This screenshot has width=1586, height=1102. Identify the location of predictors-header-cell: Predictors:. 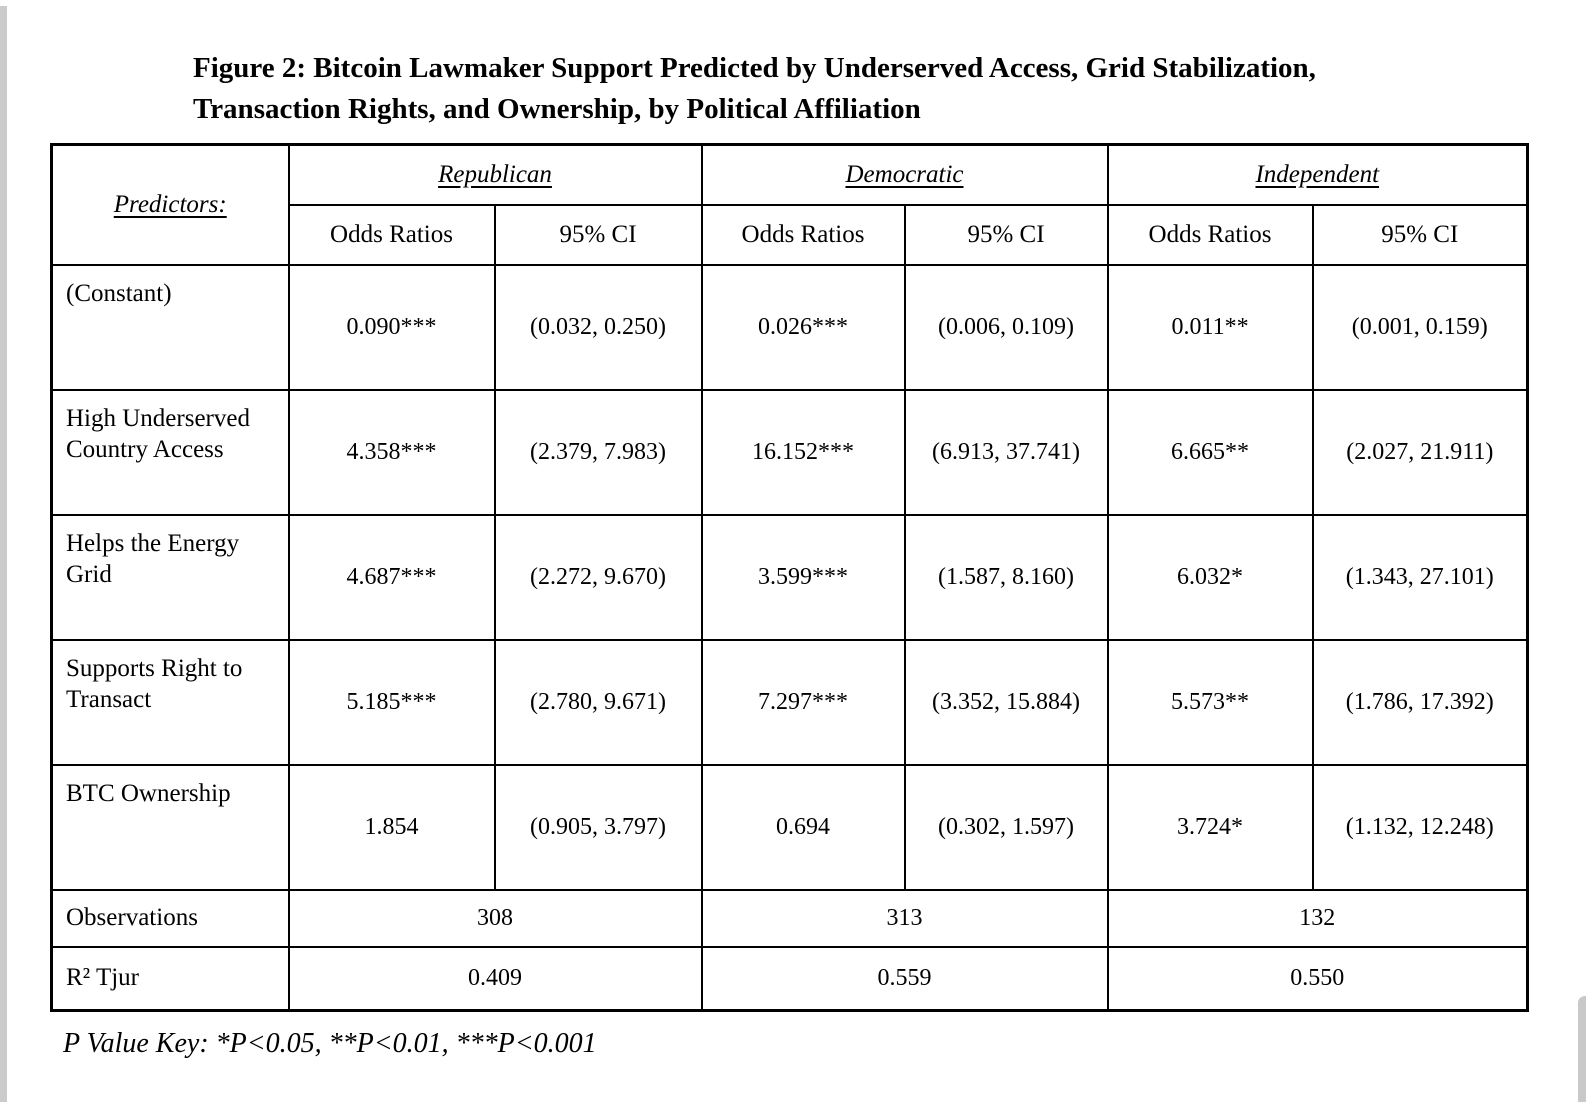
(170, 204).